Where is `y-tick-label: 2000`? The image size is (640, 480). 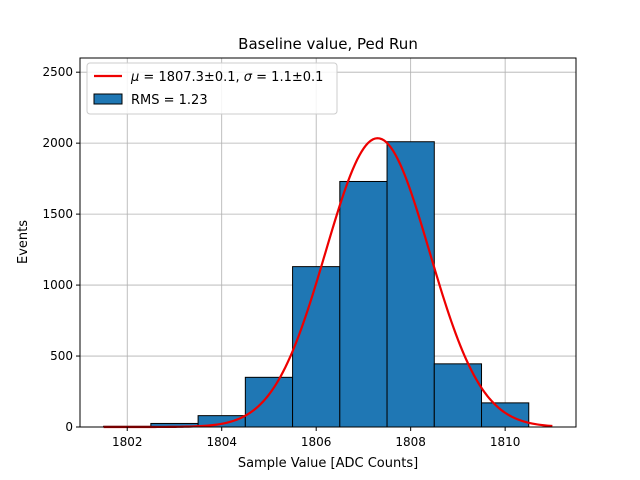 y-tick-label: 2000 is located at coordinates (57, 143).